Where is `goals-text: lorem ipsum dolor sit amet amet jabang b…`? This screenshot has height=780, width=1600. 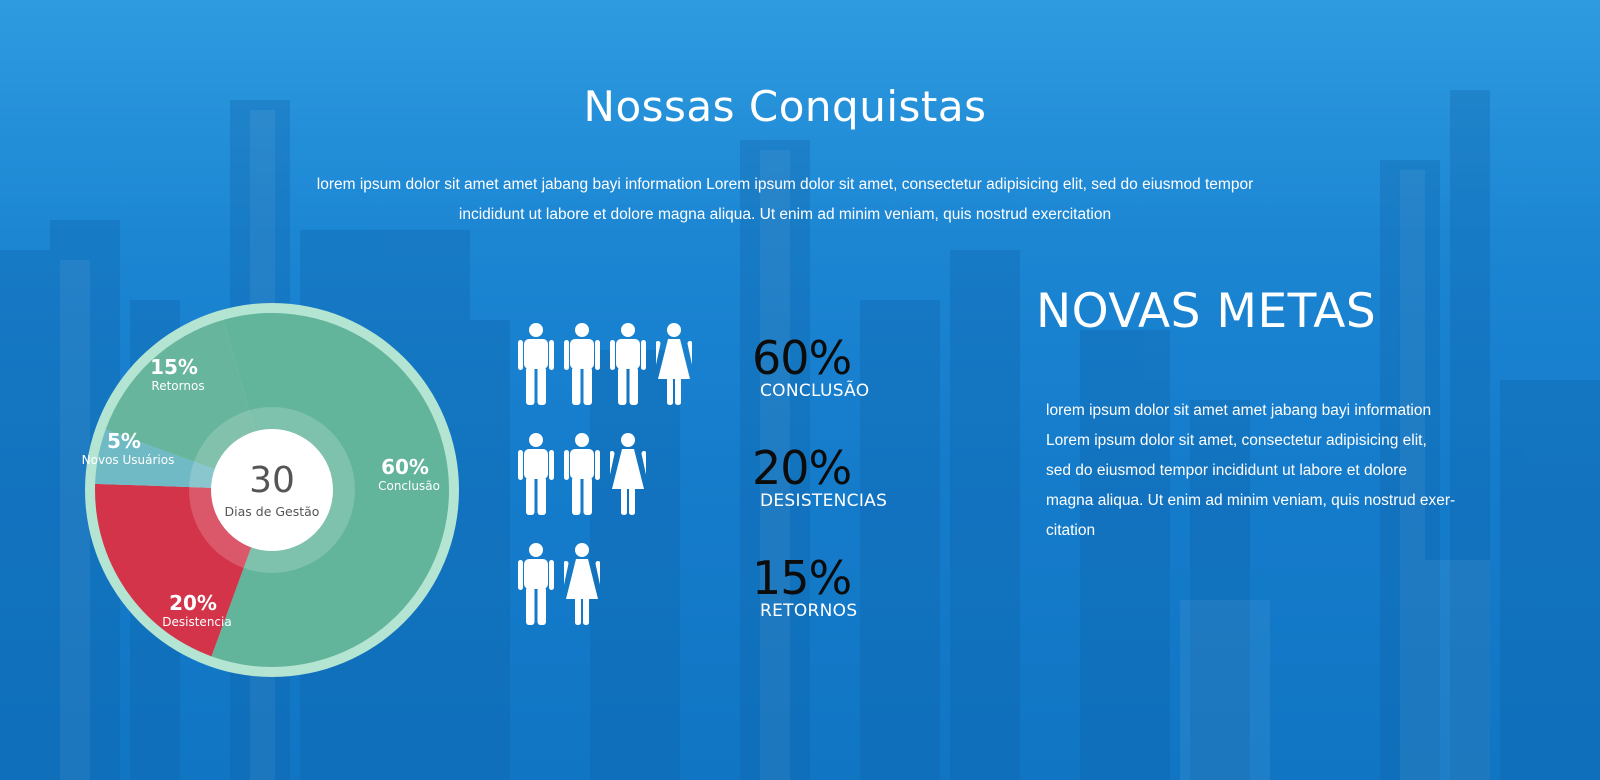
goals-text: lorem ipsum dolor sit amet amet jabang b… is located at coordinates (1271, 471).